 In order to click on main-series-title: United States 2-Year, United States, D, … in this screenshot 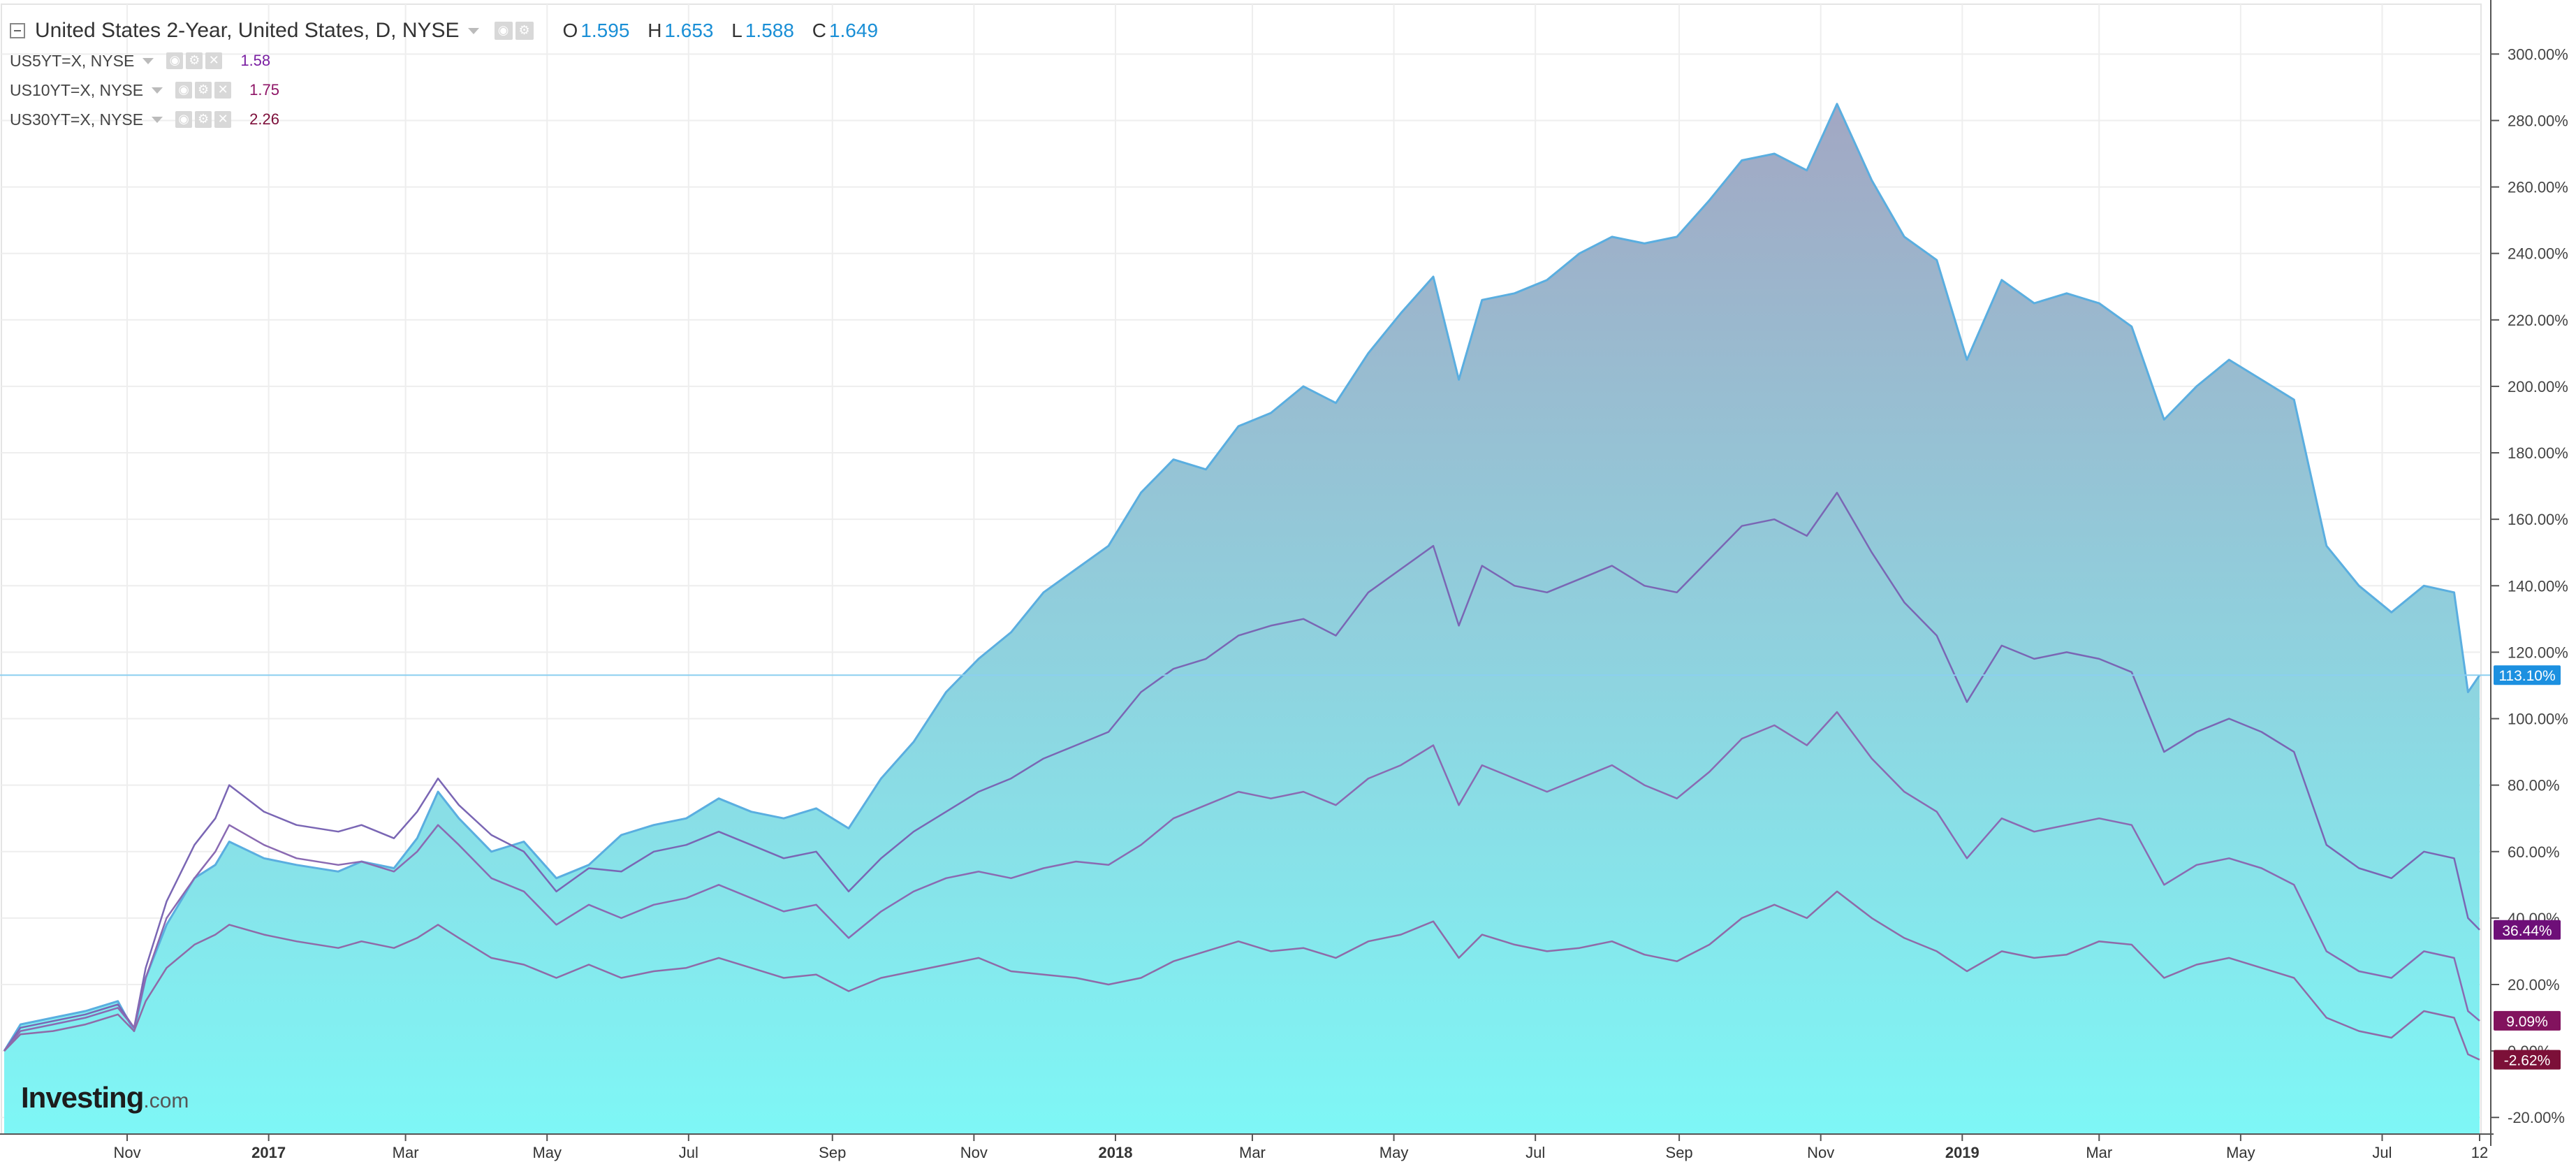, I will do `click(247, 30)`.